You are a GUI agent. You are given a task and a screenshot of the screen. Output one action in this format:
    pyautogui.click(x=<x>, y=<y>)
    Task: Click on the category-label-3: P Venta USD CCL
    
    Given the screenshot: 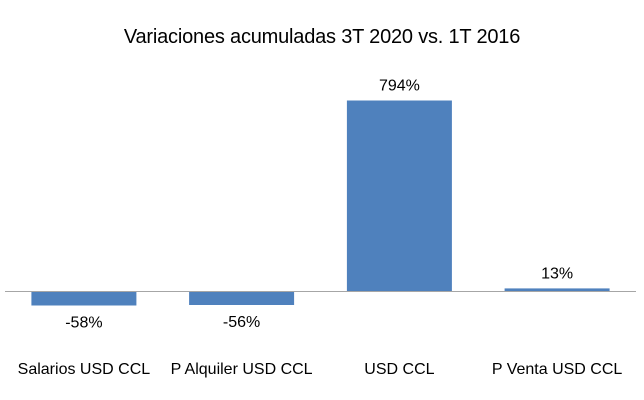 What is the action you would take?
    pyautogui.click(x=557, y=369)
    